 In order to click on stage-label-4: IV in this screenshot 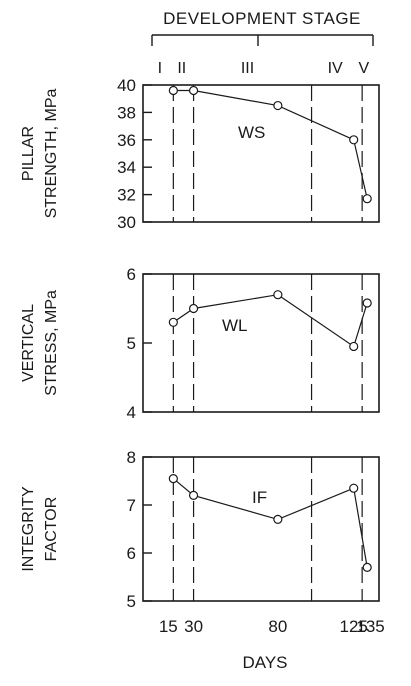, I will do `click(335, 68)`.